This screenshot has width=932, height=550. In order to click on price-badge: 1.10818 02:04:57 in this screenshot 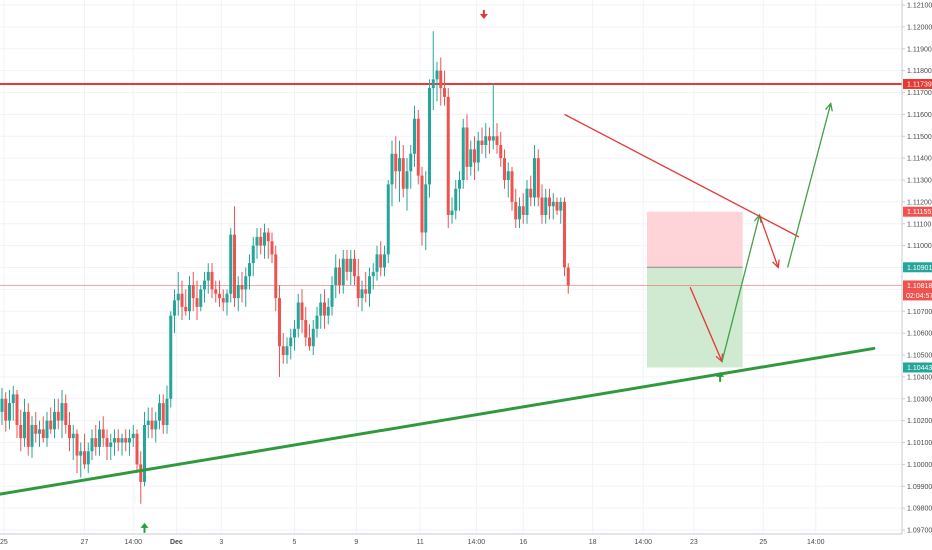, I will do `click(917, 290)`.